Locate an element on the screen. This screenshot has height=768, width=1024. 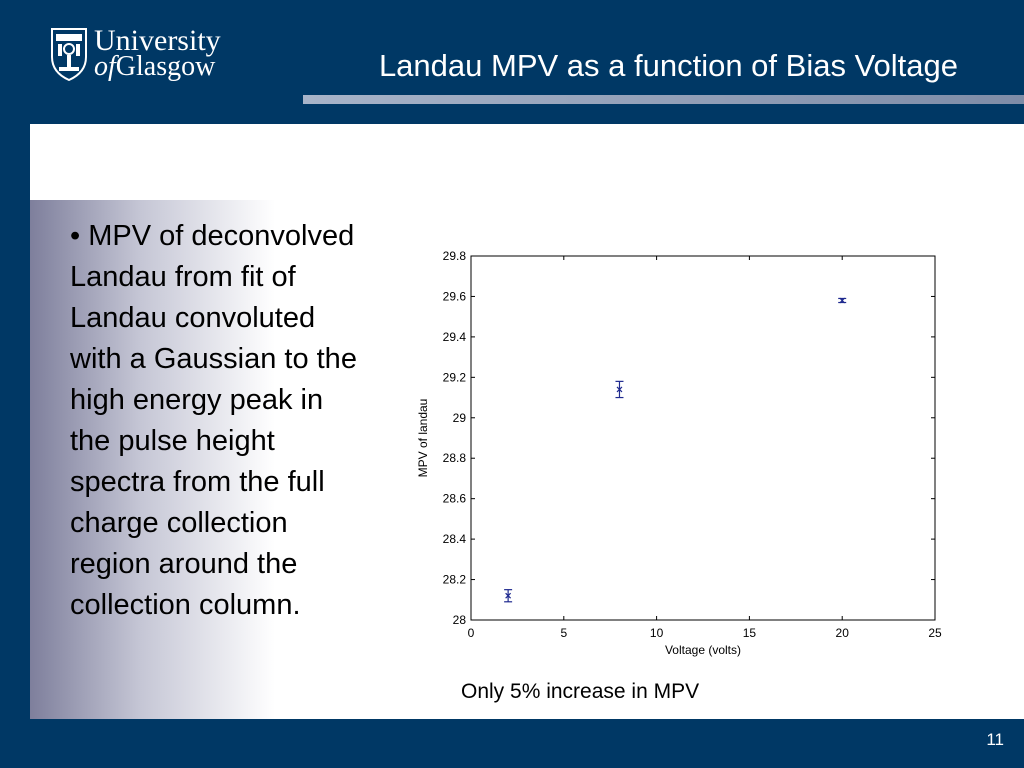
logo-text-name: Glasgow is located at coordinates (165, 66).